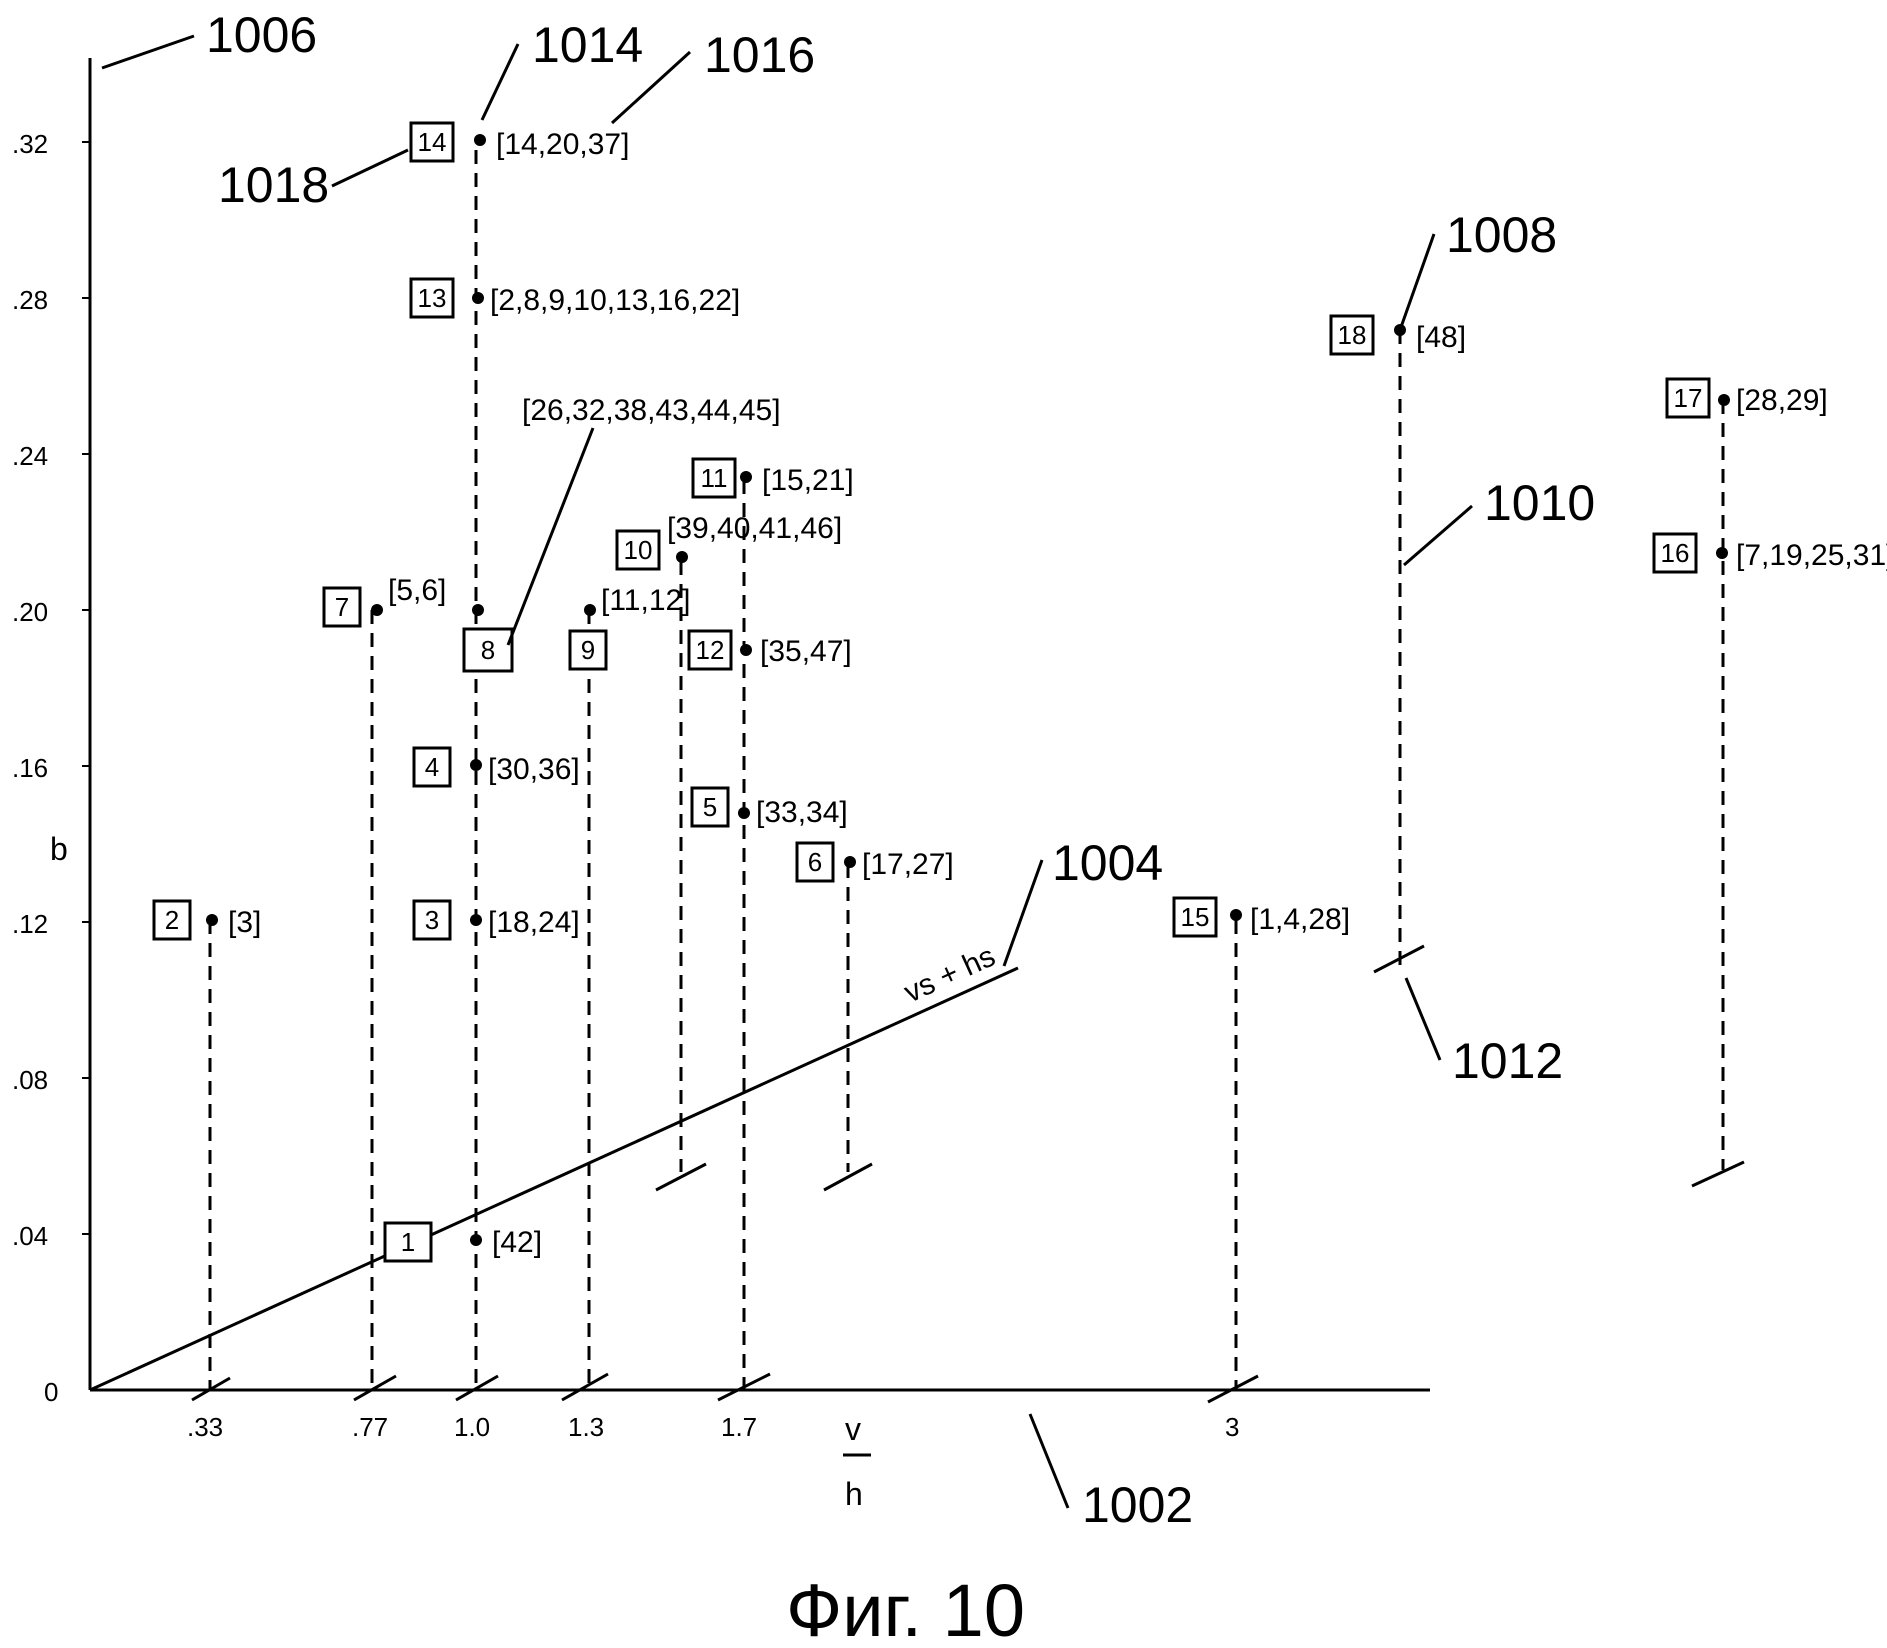 This screenshot has width=1887, height=1648. Describe the element at coordinates (472, 1427) in the screenshot. I see `x-tick-label: 1.0` at that location.